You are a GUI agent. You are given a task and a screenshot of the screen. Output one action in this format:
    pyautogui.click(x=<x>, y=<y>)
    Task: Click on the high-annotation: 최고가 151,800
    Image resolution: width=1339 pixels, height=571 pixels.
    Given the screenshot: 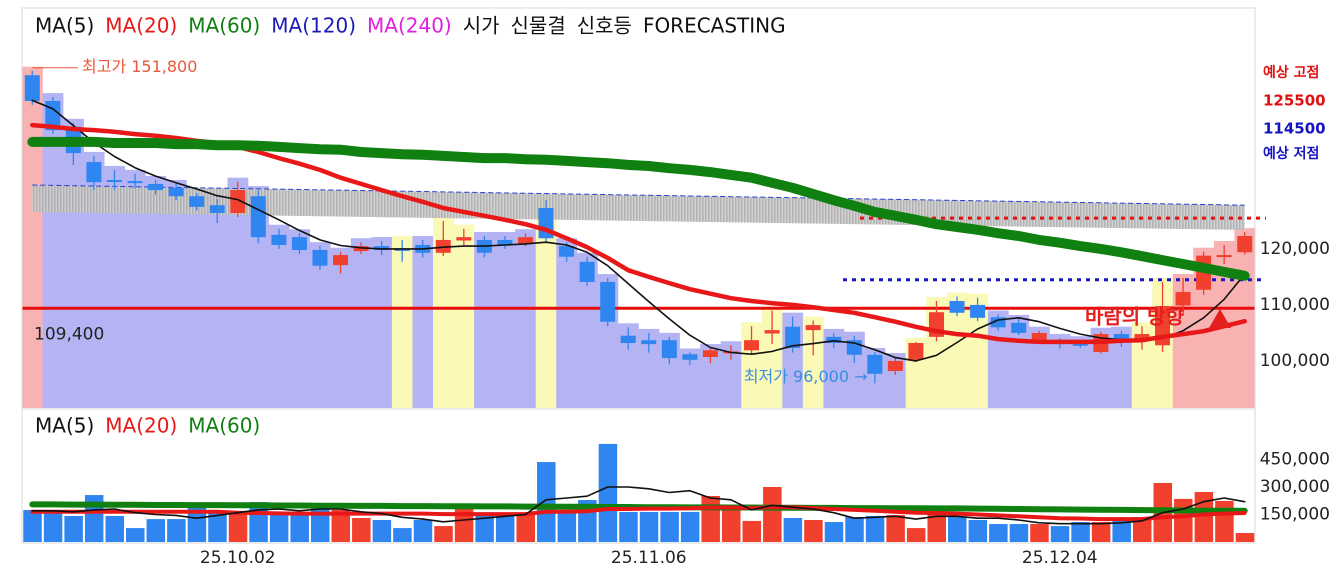 What is the action you would take?
    pyautogui.click(x=139, y=66)
    